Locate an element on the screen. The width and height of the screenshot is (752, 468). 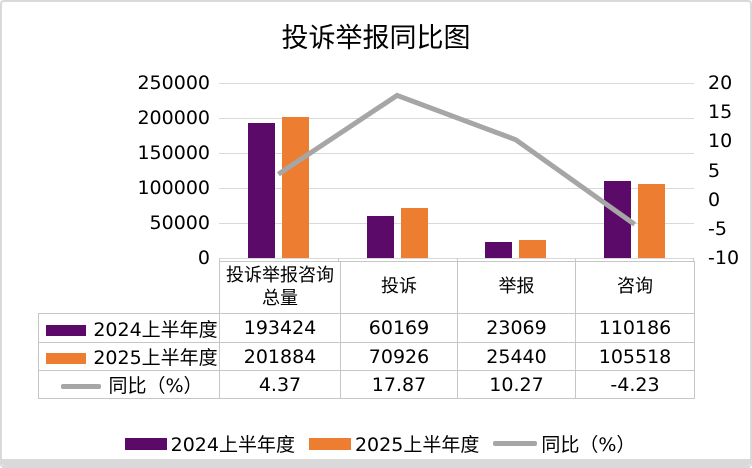
yoy-line is located at coordinates (456, 159).